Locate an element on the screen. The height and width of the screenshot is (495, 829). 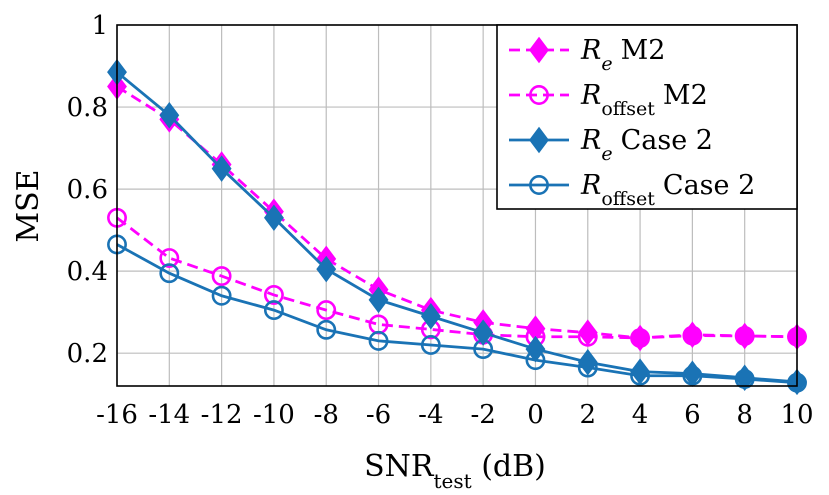
legend-item: Re Case 2 is located at coordinates (611, 145).